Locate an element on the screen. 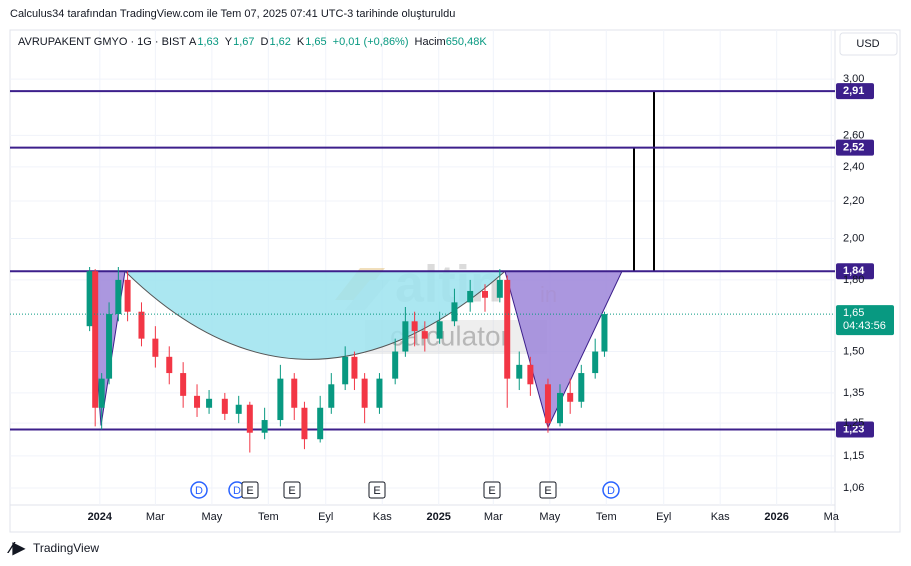  legend-change: +0,01 (+0,86%) is located at coordinates (371, 42).